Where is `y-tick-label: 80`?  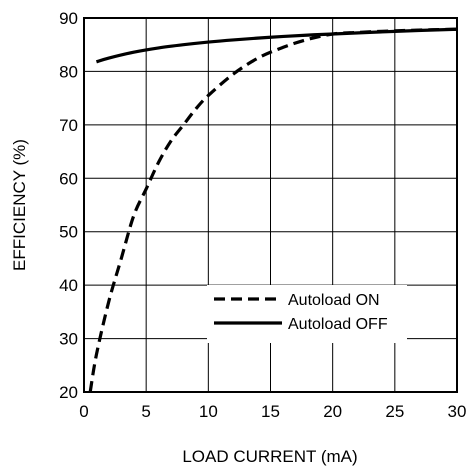 y-tick-label: 80 is located at coordinates (68, 71).